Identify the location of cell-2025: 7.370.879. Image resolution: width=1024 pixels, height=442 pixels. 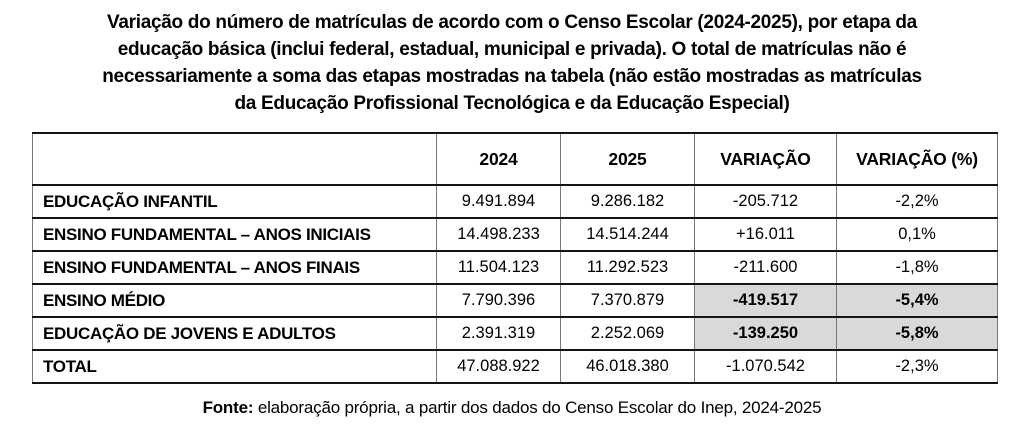
(627, 300).